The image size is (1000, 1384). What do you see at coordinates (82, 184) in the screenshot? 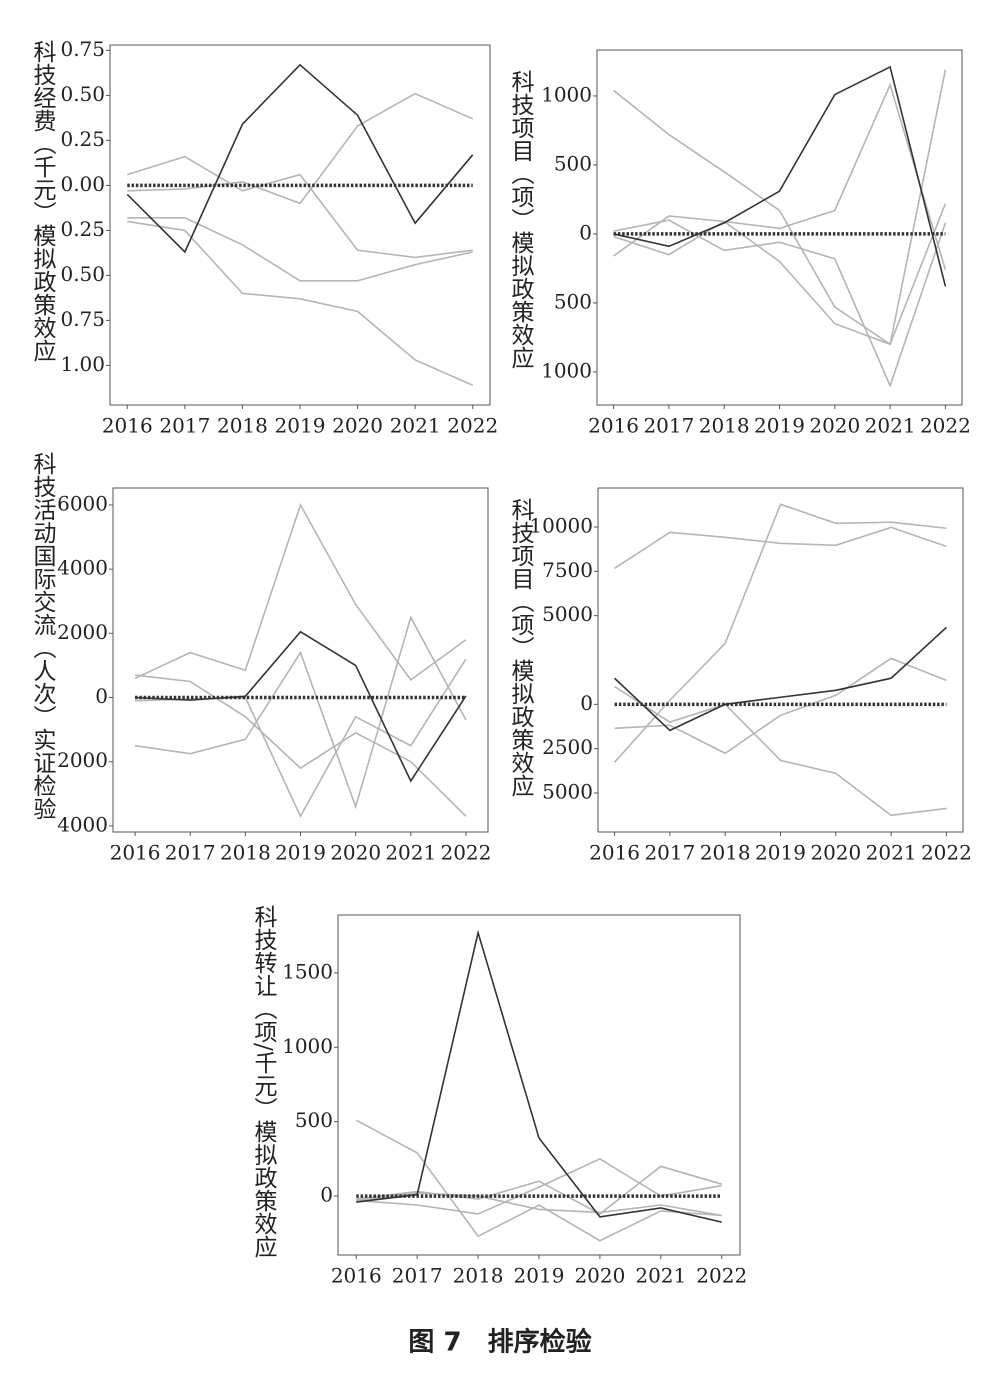
I see `y-tick-label: 0.00` at bounding box center [82, 184].